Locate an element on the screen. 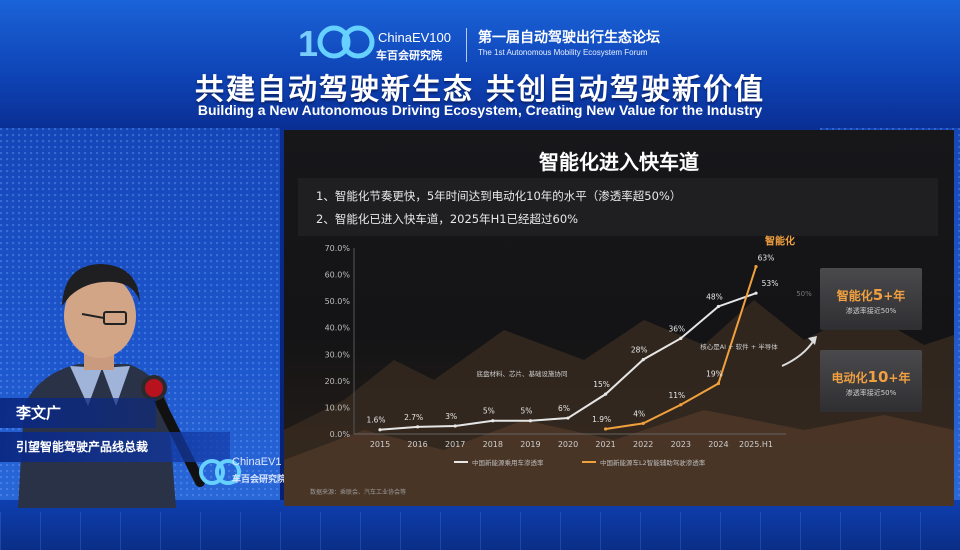  x-tick-label: 2019 is located at coordinates (530, 444).